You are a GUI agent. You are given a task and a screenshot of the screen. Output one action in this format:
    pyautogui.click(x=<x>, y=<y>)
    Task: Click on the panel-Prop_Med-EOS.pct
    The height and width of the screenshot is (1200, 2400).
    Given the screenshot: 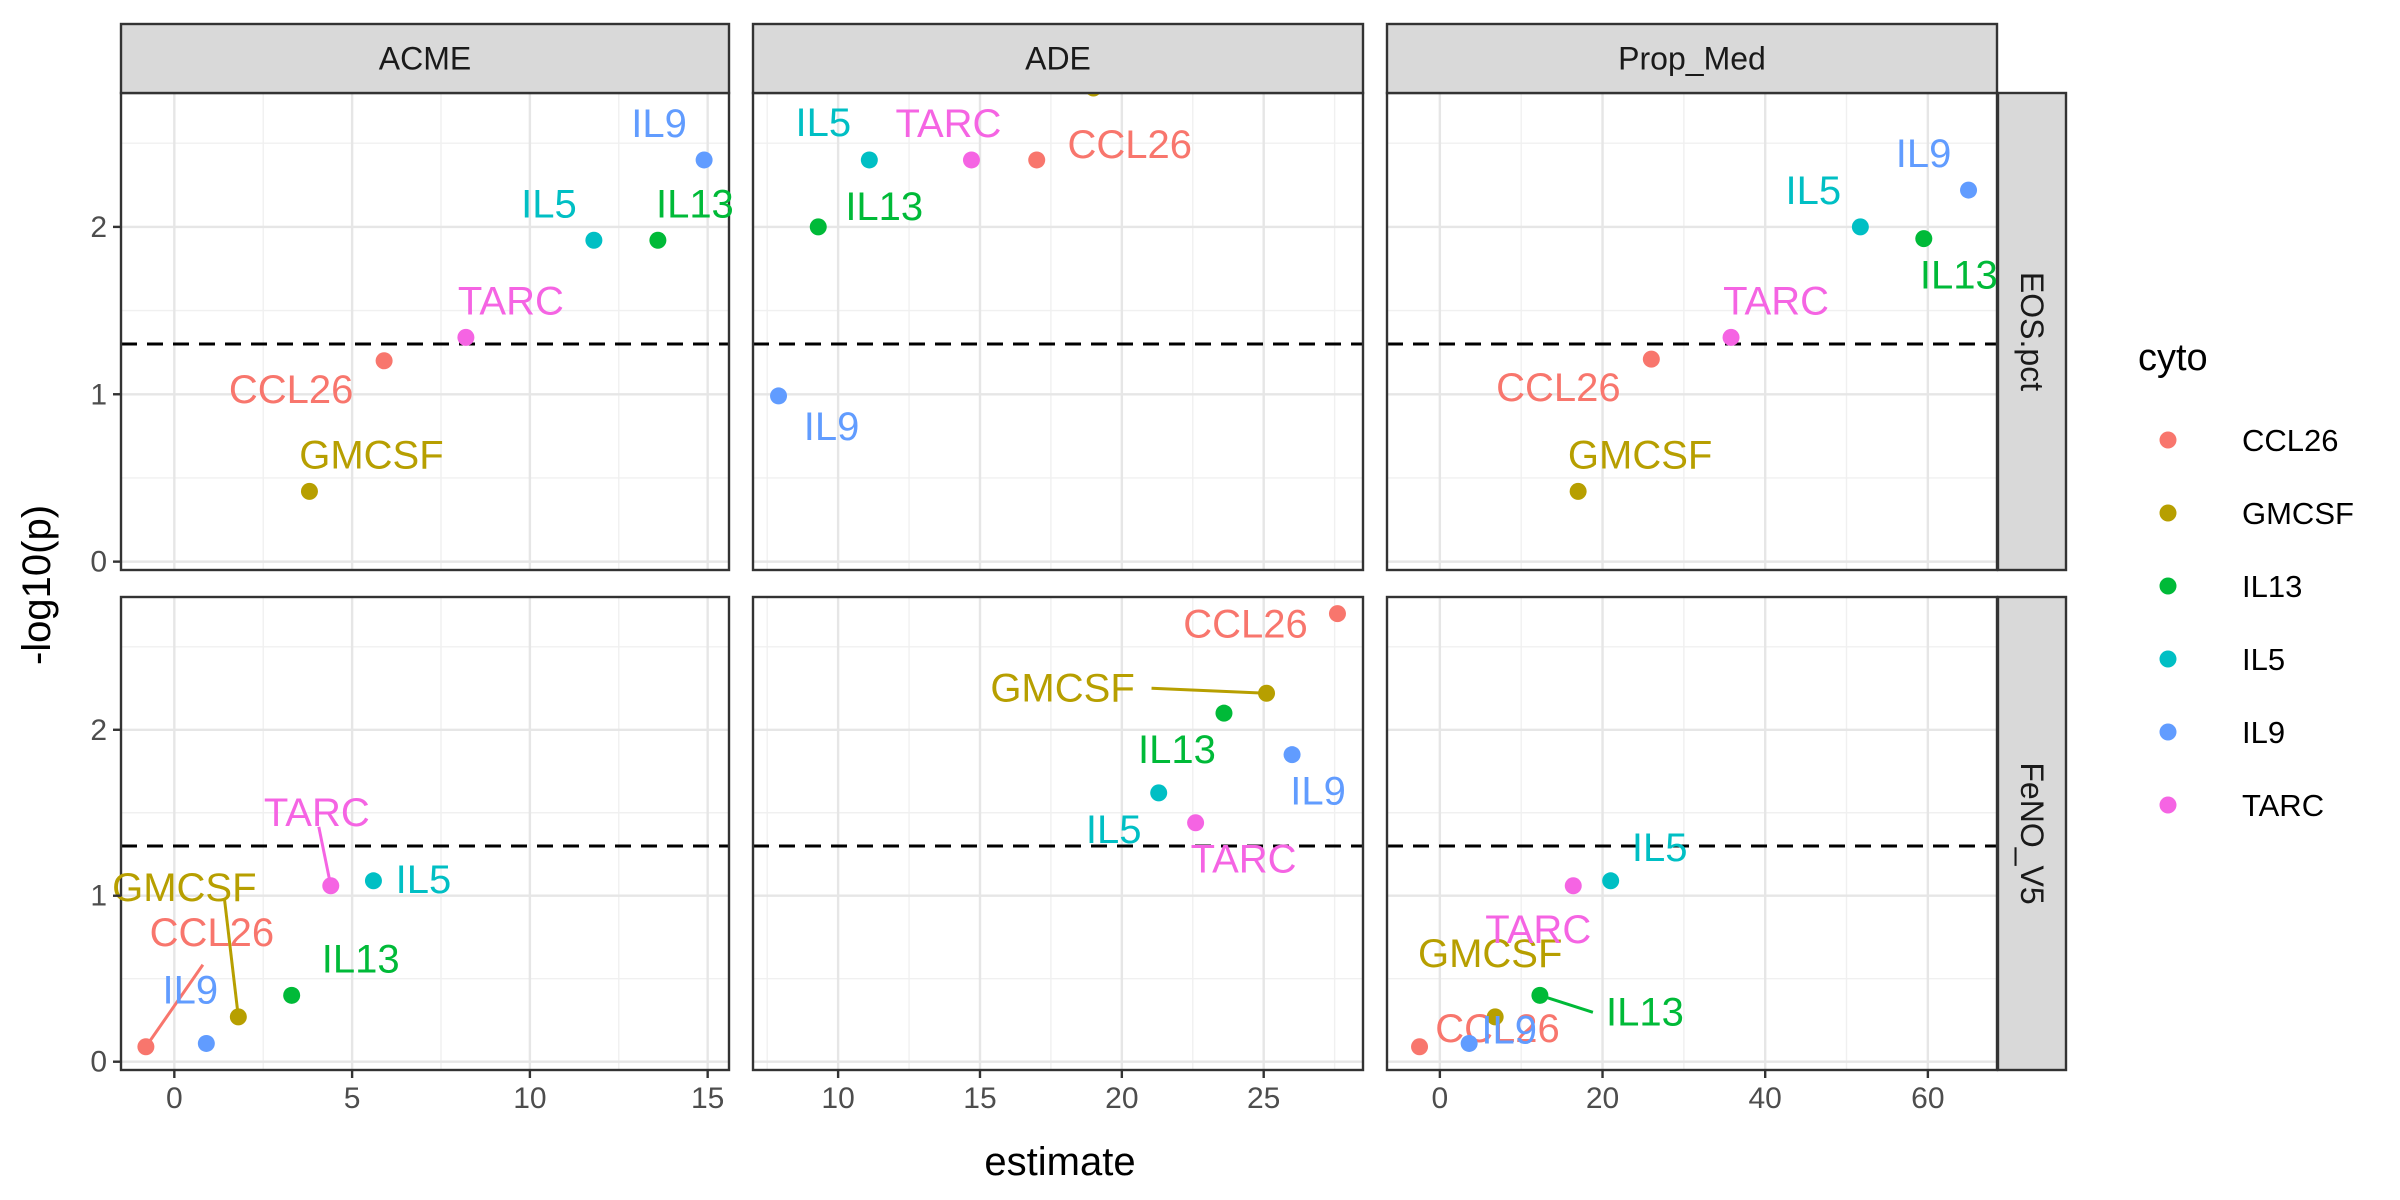 What is the action you would take?
    pyautogui.click(x=1692, y=331)
    